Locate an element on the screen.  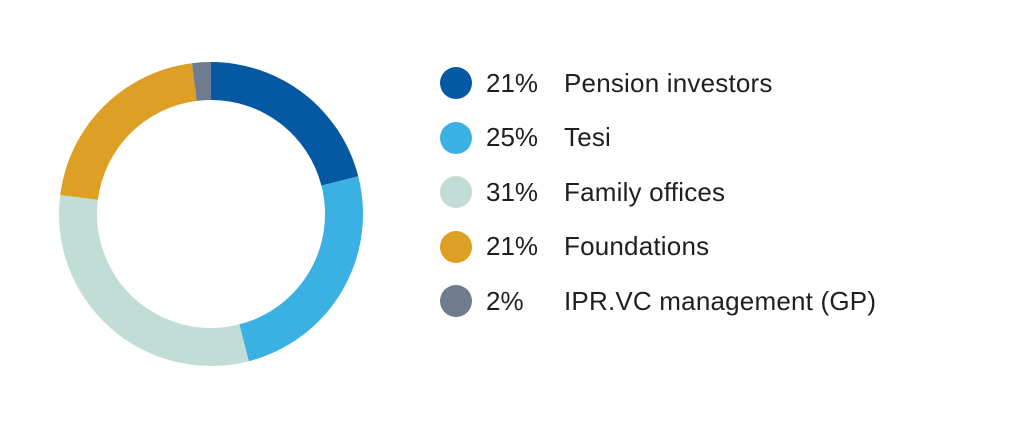
legend-percent: 25% is located at coordinates (512, 137).